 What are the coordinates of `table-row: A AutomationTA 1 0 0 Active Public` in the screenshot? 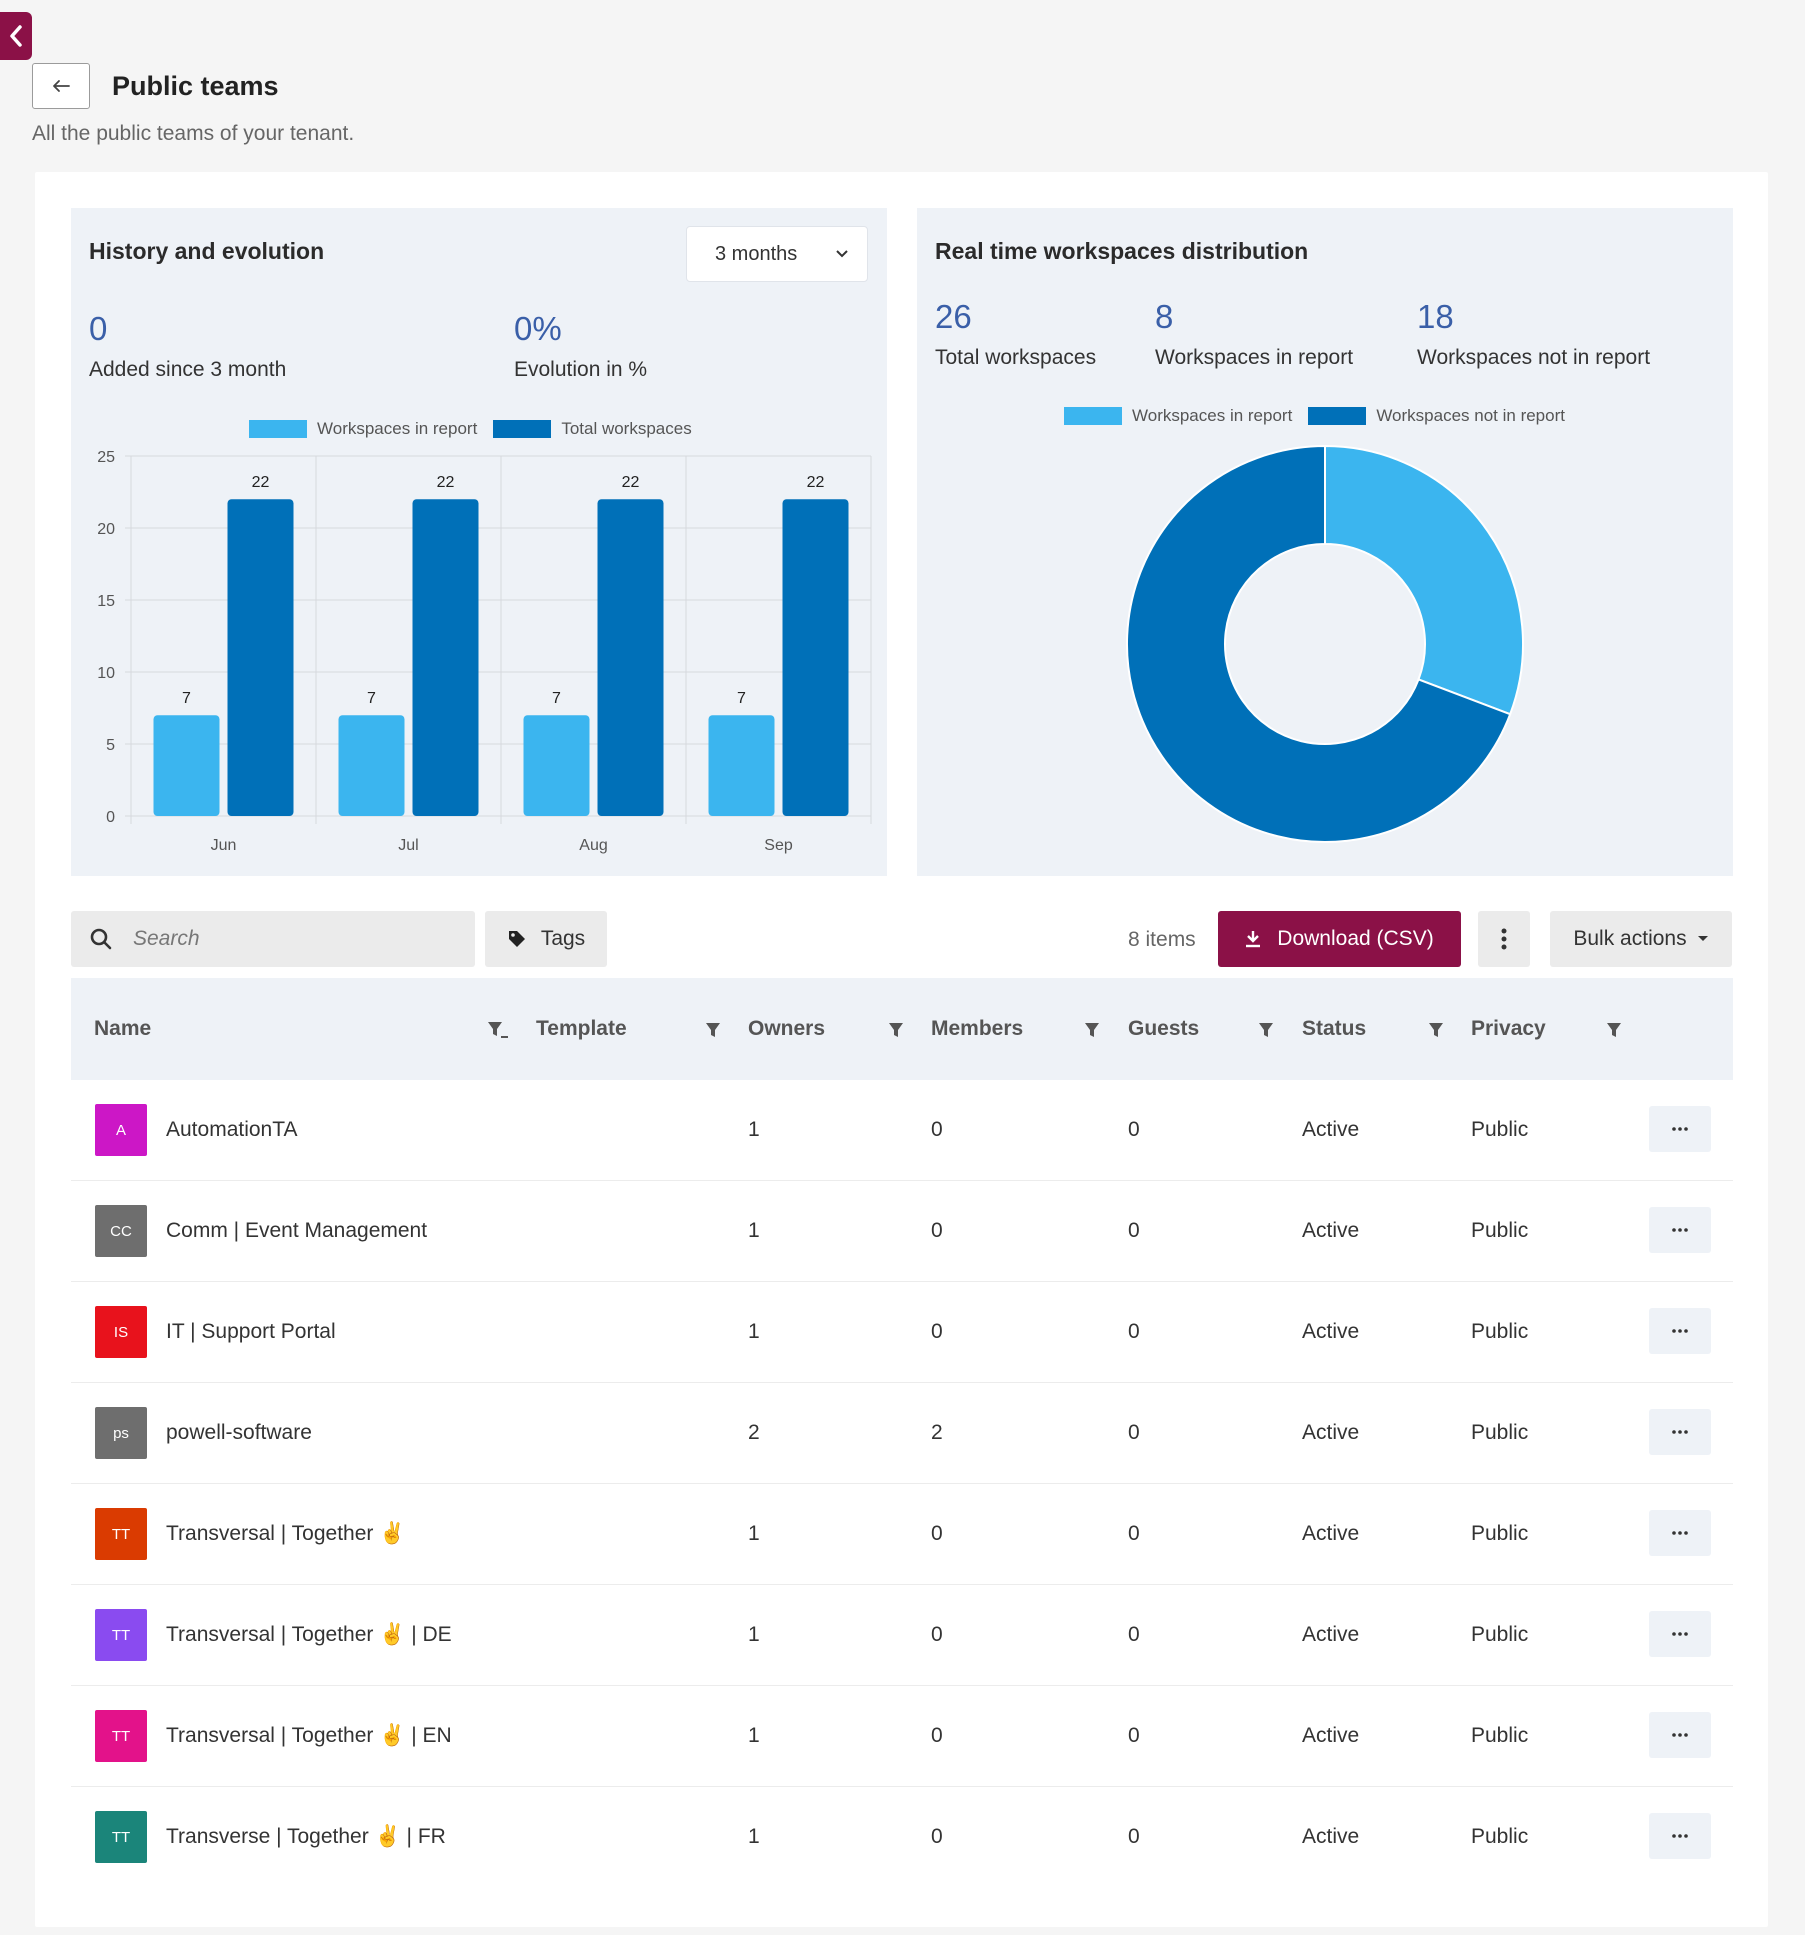 It's located at (902, 1130).